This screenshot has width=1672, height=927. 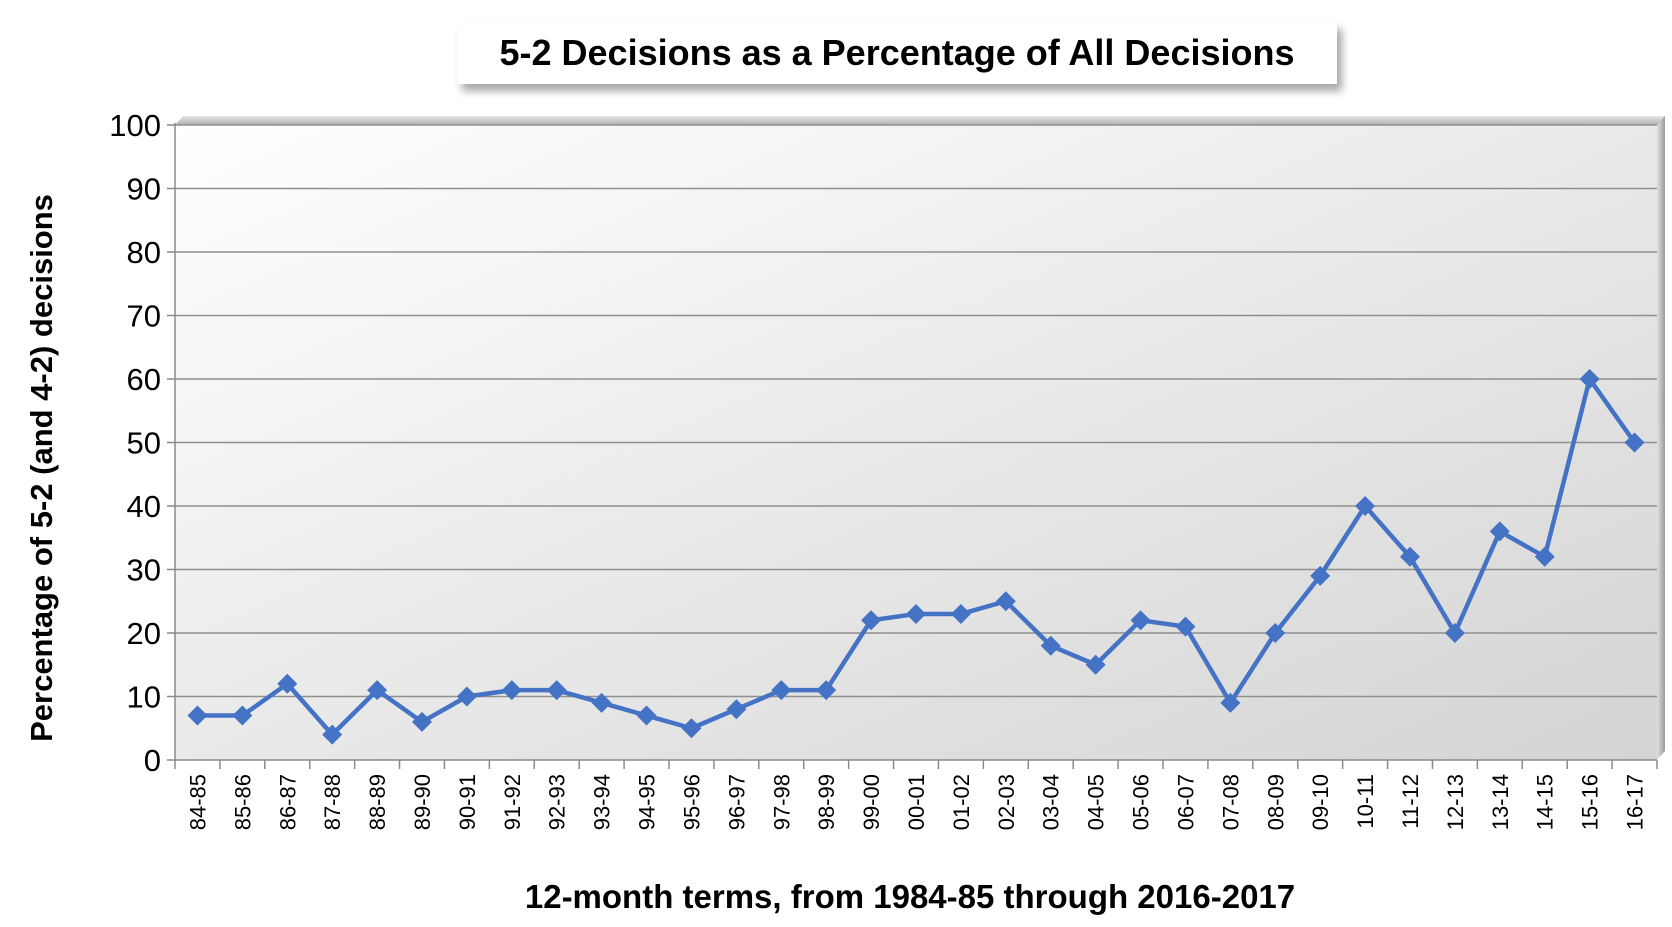 What do you see at coordinates (467, 802) in the screenshot?
I see `x-tick-label: 90-91` at bounding box center [467, 802].